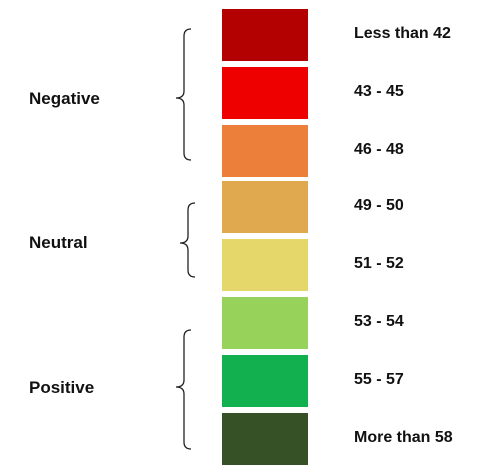 The height and width of the screenshot is (465, 499). Describe the element at coordinates (402, 33) in the screenshot. I see `range-label-1: Less than 42` at that location.